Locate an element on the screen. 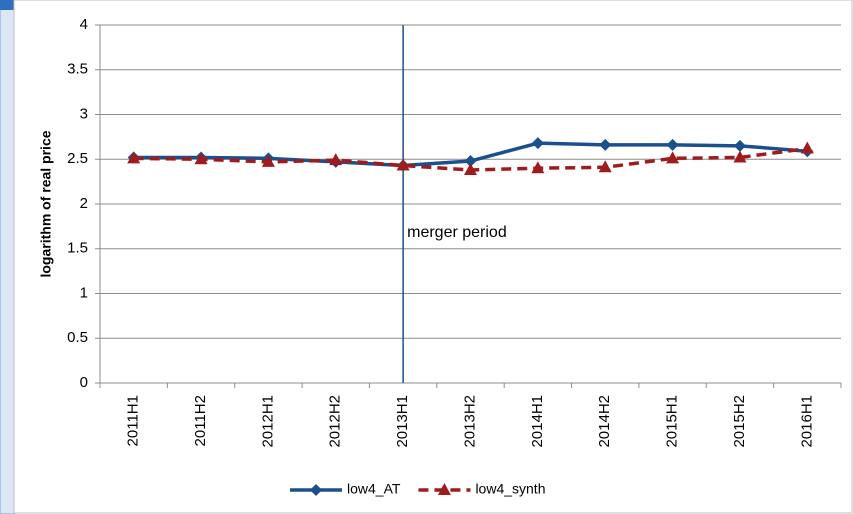  y-tick-label: 0 is located at coordinates (84, 382).